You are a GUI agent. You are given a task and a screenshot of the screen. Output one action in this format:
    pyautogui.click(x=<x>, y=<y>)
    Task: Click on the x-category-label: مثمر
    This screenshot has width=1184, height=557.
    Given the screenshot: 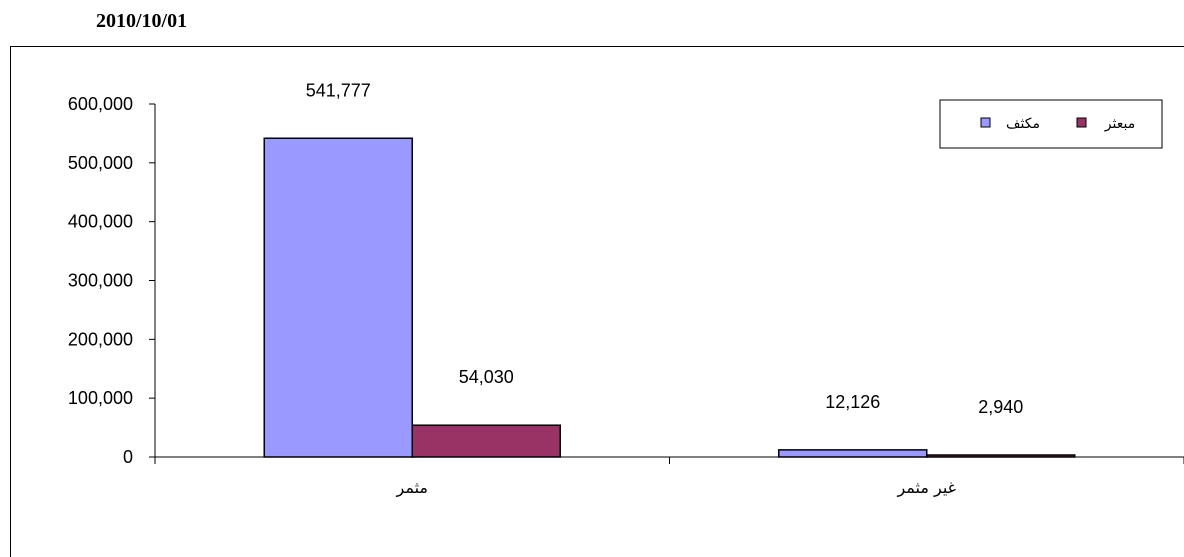 What is the action you would take?
    pyautogui.click(x=412, y=488)
    